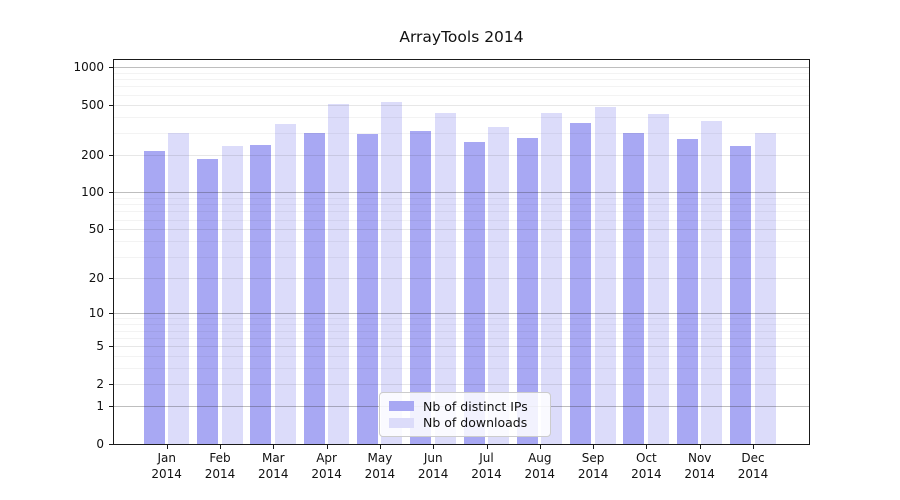 The height and width of the screenshot is (500, 900). Describe the element at coordinates (314, 288) in the screenshot. I see `bar-distinct-ips-apr` at that location.